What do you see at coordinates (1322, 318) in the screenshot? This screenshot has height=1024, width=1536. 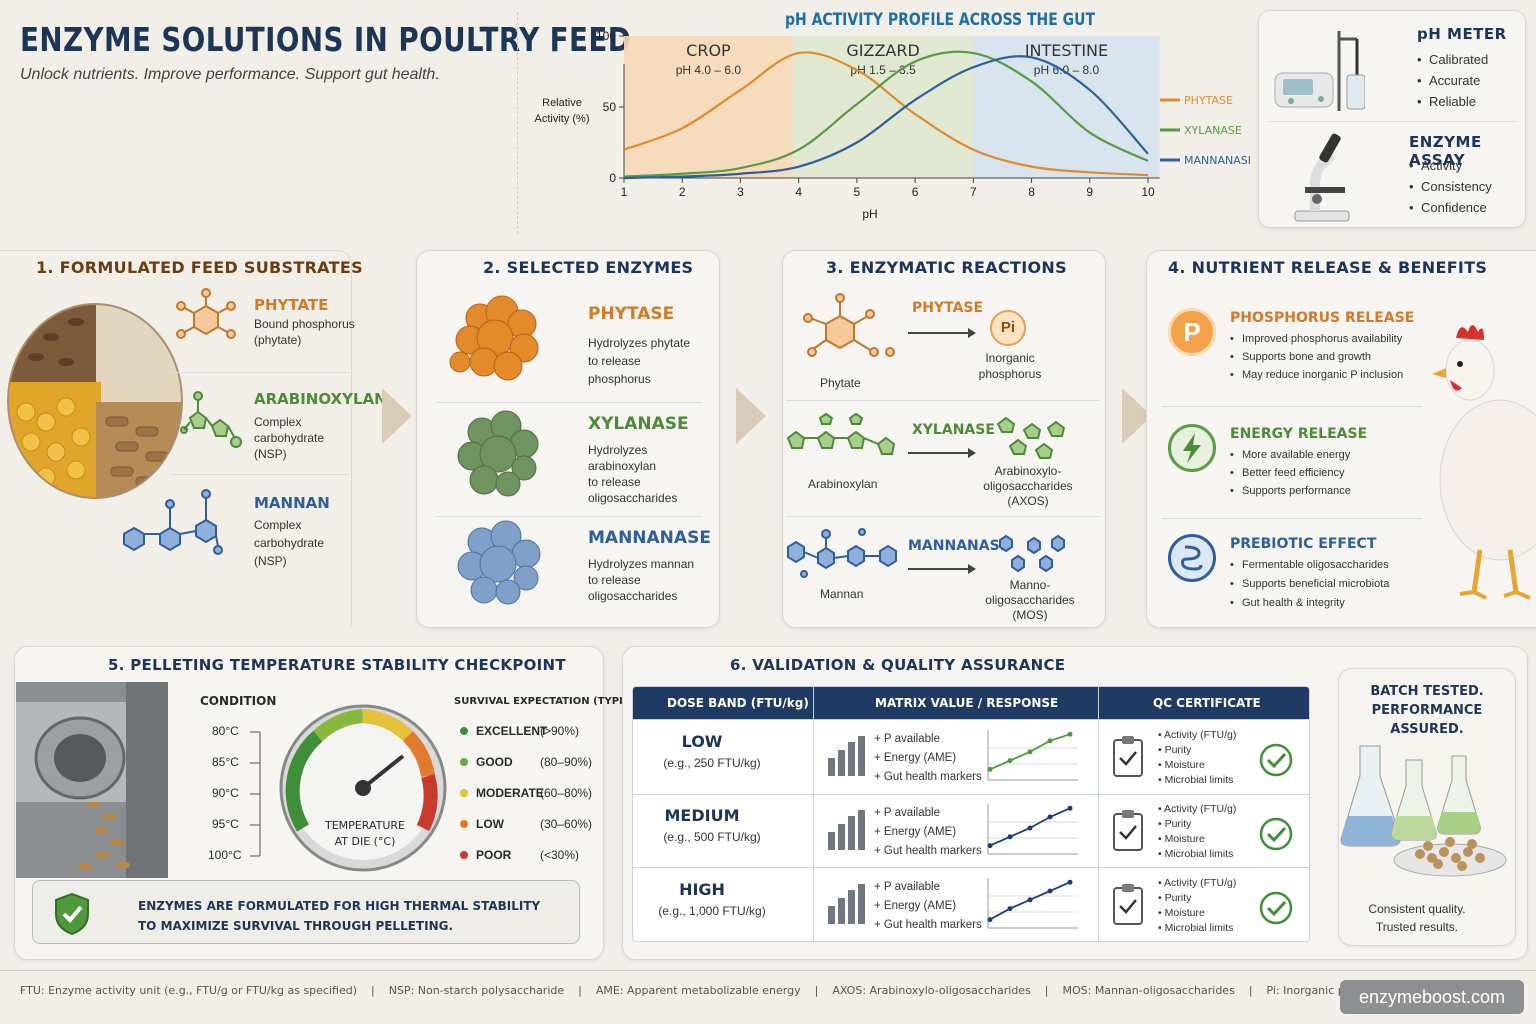 I see `benefit-phosphorus-name: PHOSPHORUS RELEASE` at bounding box center [1322, 318].